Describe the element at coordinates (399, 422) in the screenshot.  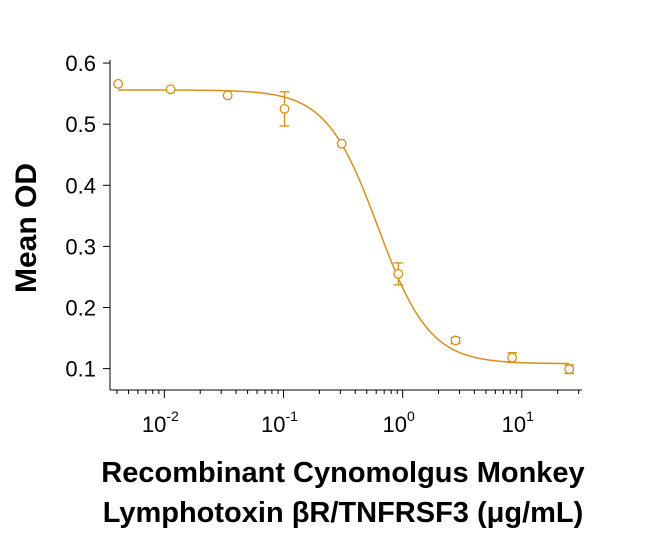
I see `x-tick-label: 10⁰` at that location.